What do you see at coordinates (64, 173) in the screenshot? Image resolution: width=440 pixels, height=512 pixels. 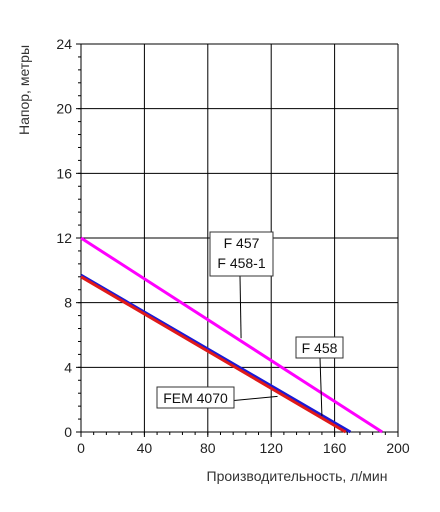 I see `y-tick-label: 16` at bounding box center [64, 173].